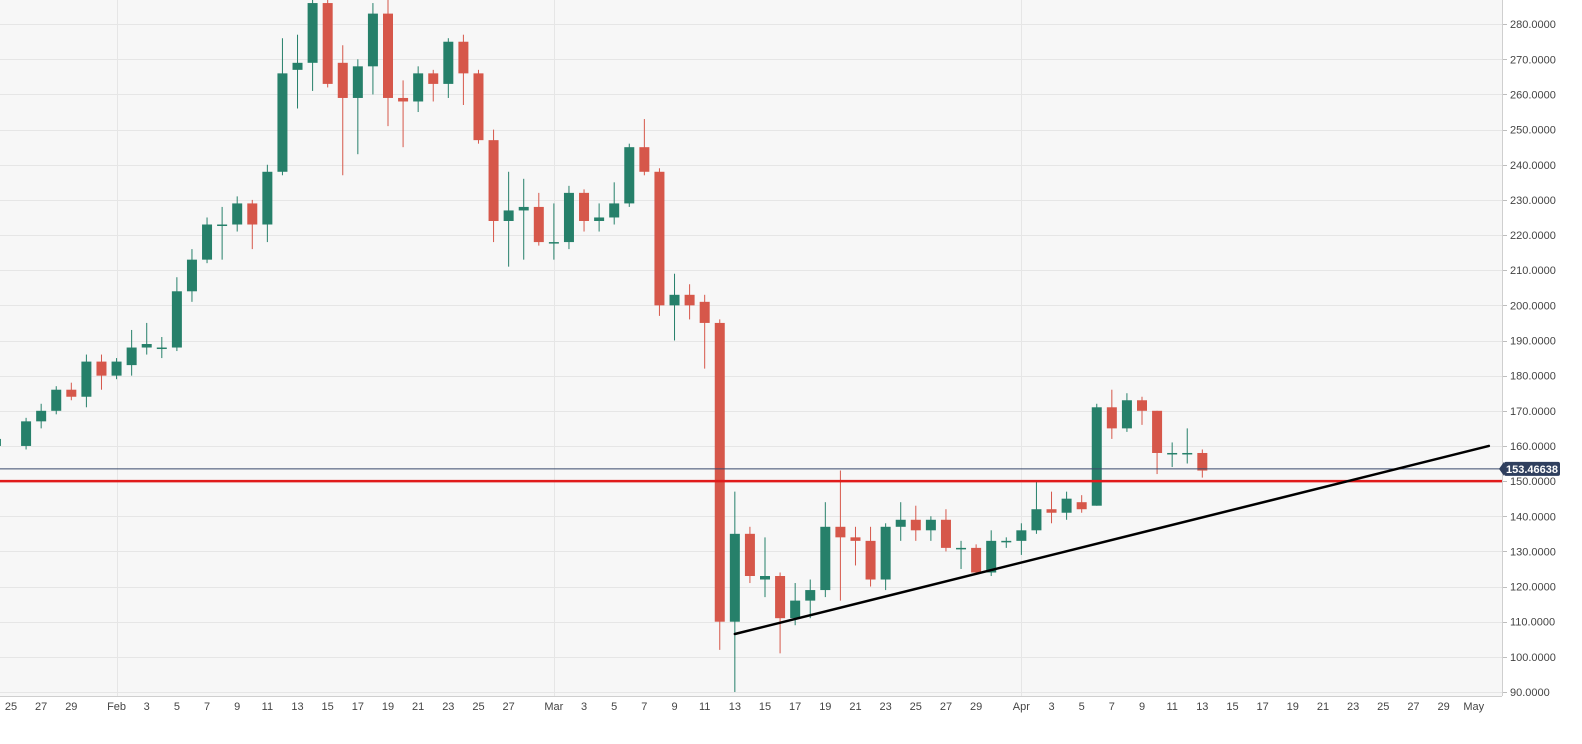 This screenshot has width=1582, height=744. I want to click on price-tick-label: 210.0000, so click(1533, 271).